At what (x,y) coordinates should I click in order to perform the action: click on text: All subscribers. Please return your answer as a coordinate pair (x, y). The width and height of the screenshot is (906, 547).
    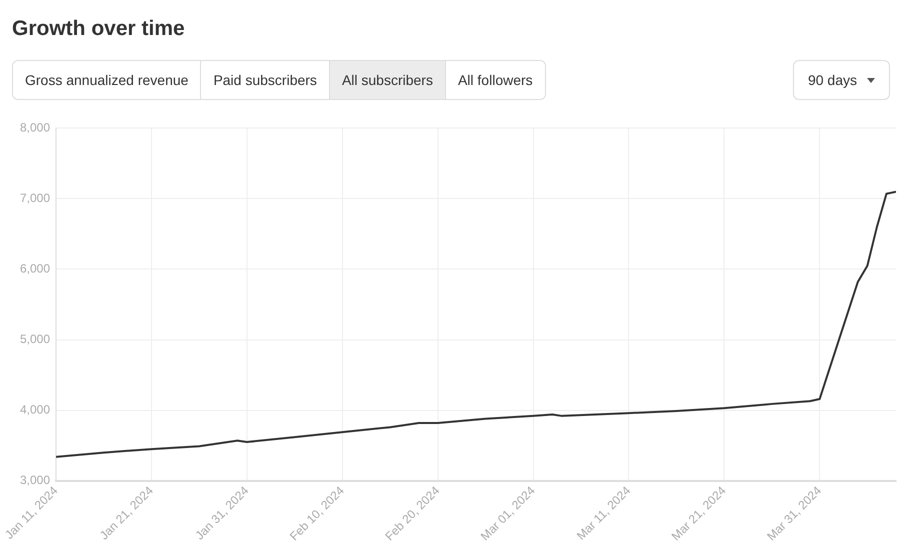
    Looking at the image, I should click on (388, 80).